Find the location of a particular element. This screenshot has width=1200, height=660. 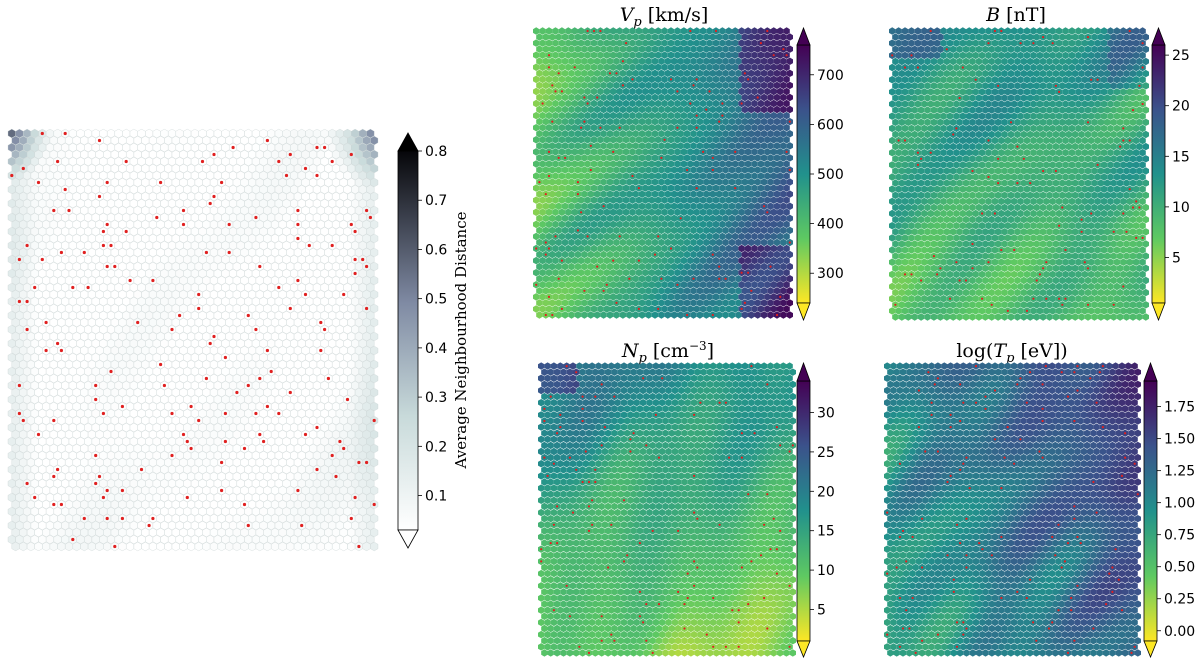

colorbar-tick-label: 0.1 is located at coordinates (436, 497).